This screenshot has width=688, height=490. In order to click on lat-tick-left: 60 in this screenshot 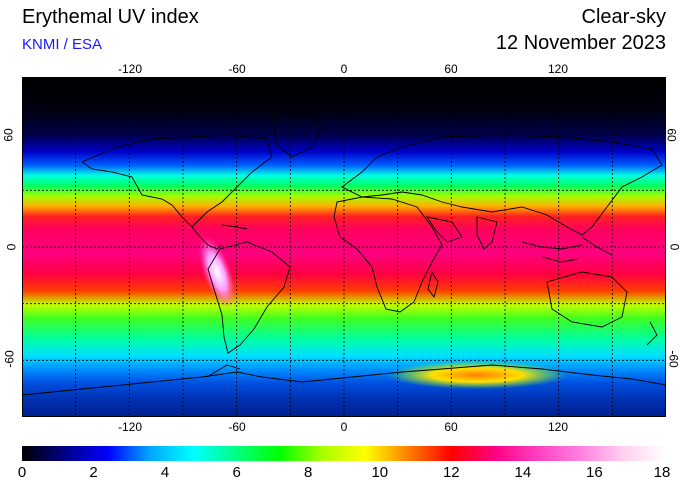, I will do `click(8, 135)`.